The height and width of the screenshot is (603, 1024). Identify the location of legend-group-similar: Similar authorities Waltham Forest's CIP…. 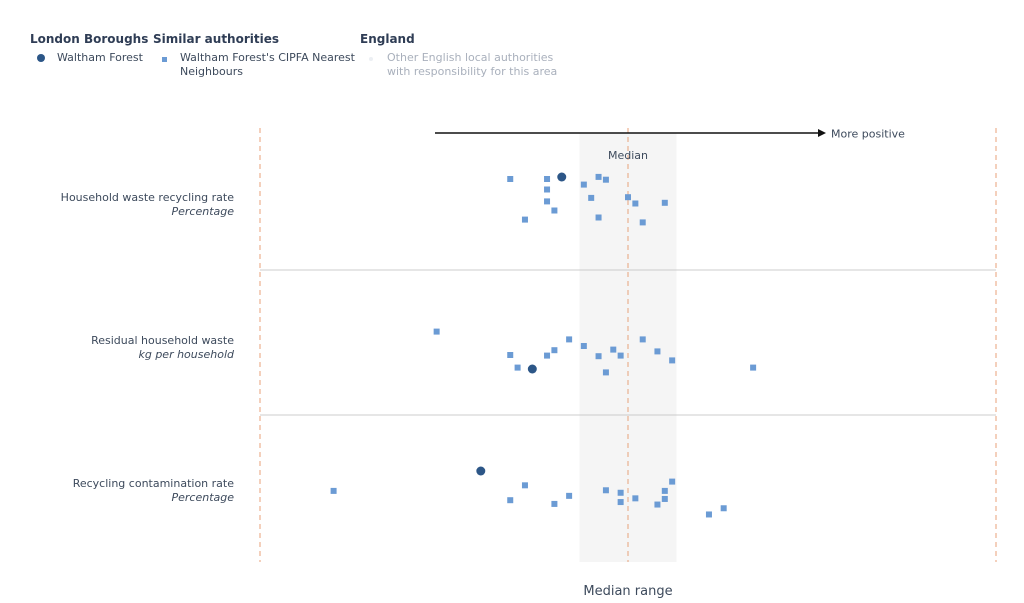
(254, 55).